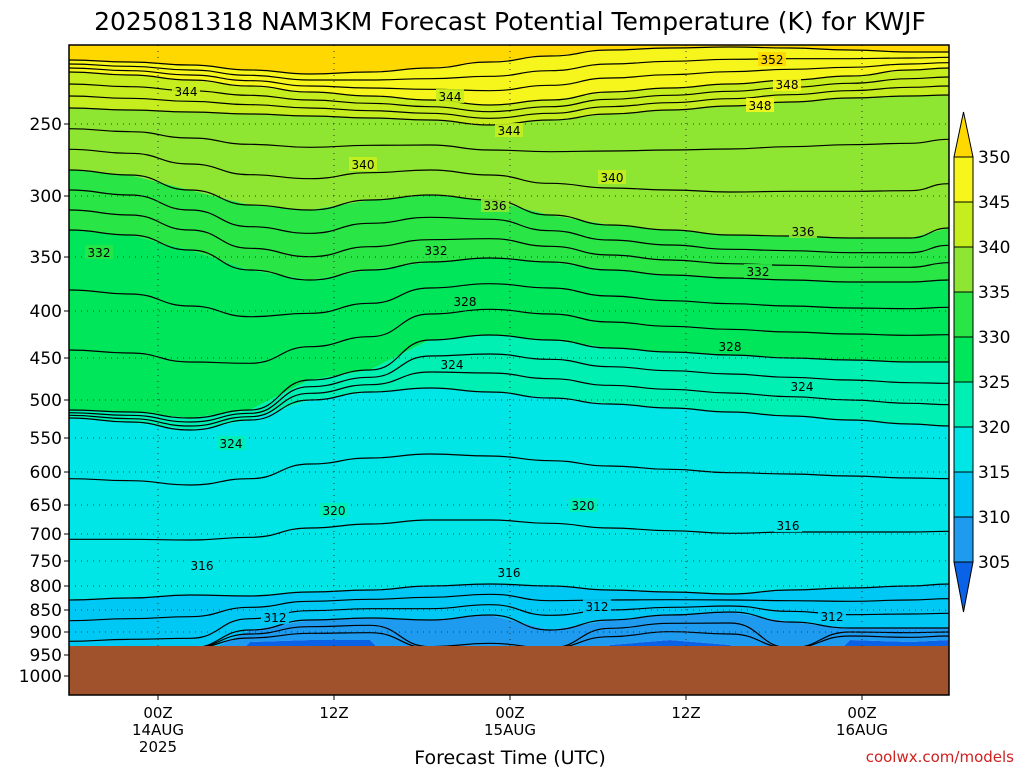 The width and height of the screenshot is (1024, 768). What do you see at coordinates (46, 359) in the screenshot?
I see `y-tick-label: 450` at bounding box center [46, 359].